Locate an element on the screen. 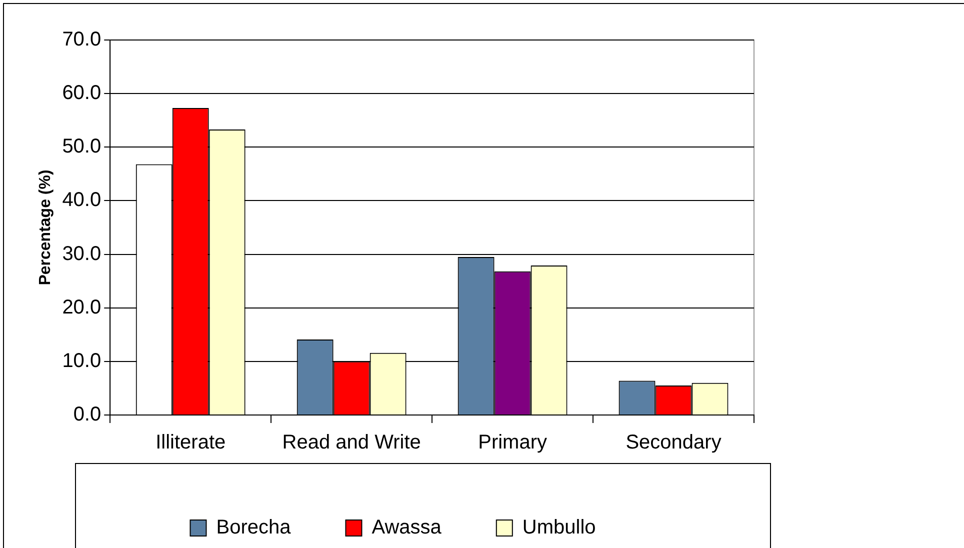 This screenshot has width=964, height=548. y-tick-label: 60.0 is located at coordinates (82, 93).